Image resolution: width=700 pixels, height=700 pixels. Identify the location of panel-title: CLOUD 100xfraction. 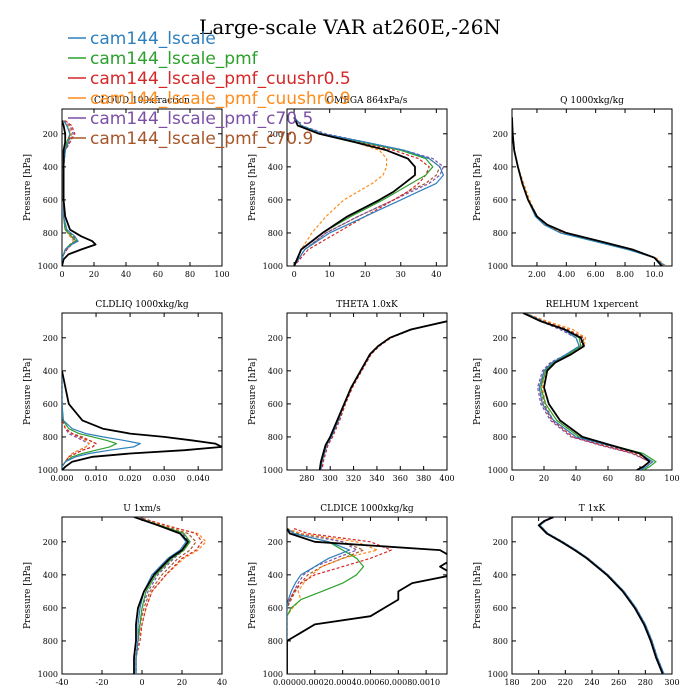
(142, 101).